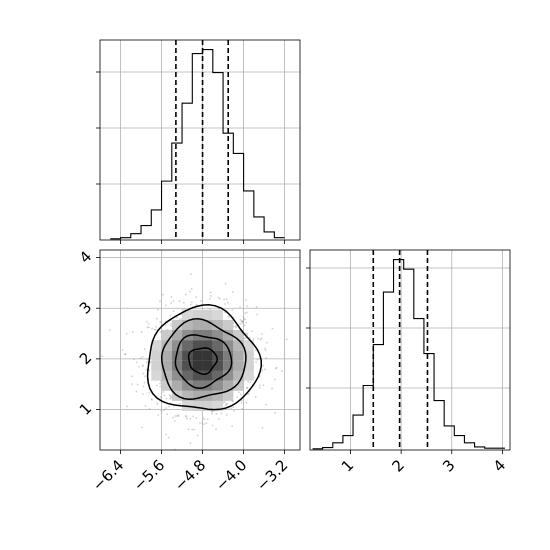 The image size is (550, 550). I want to click on tick-marks, so click(191, 157).